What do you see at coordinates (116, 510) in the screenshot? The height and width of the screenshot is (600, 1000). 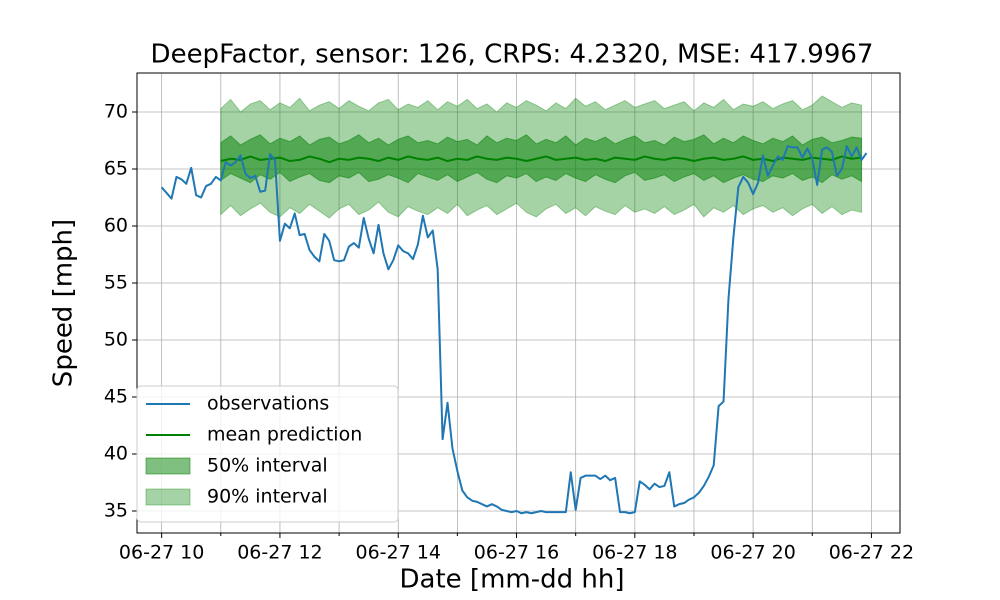 I see `y-tick-label: 35` at bounding box center [116, 510].